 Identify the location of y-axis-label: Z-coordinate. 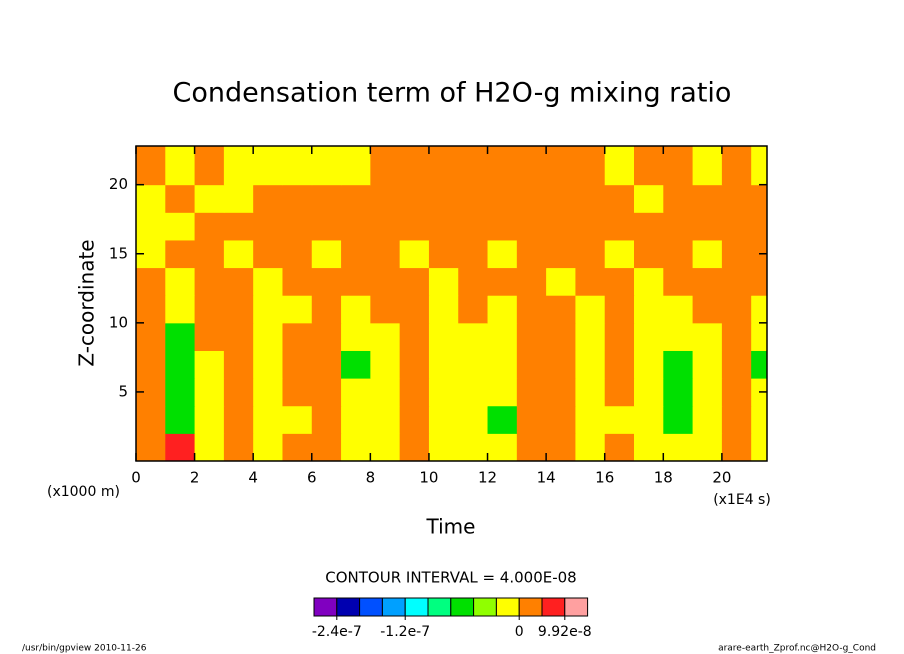
(87, 302).